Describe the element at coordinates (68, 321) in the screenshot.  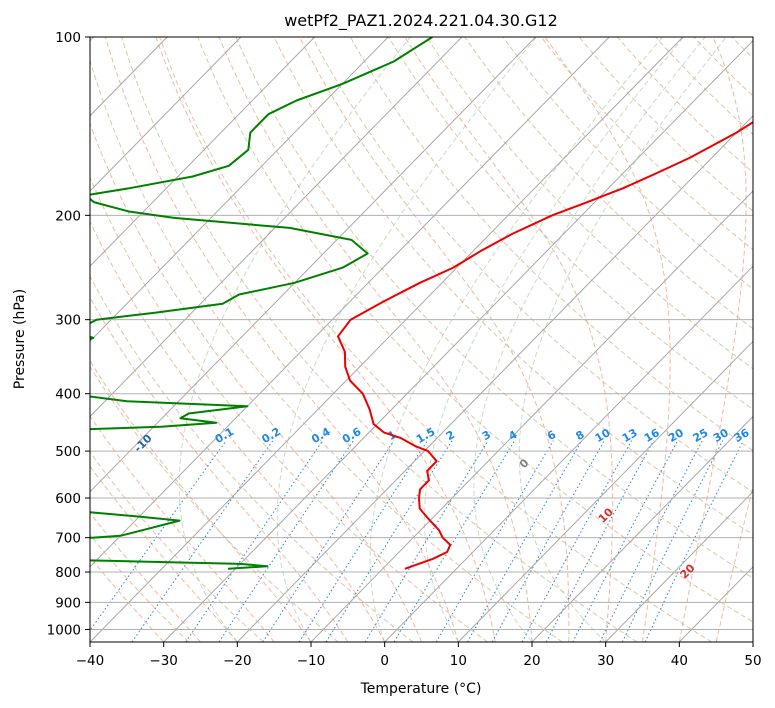
I see `y-tick-label: 300` at that location.